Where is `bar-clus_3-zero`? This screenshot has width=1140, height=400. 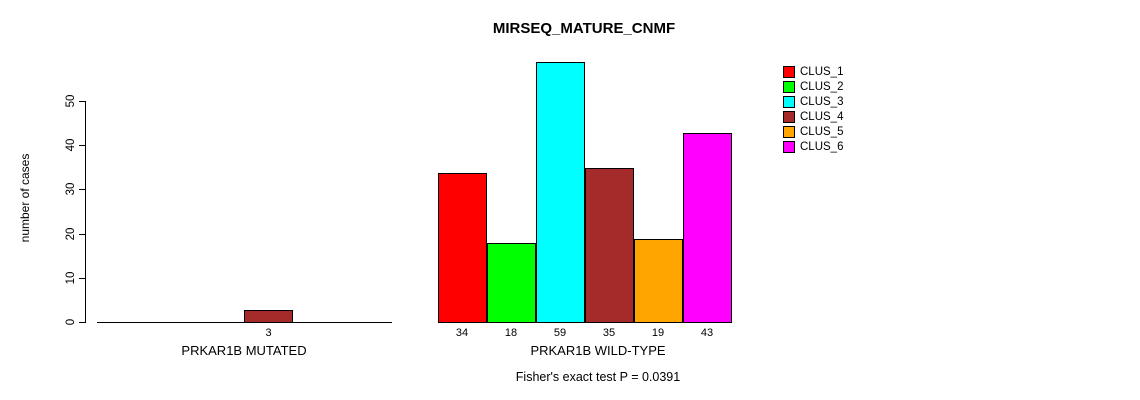 bar-clus_3-zero is located at coordinates (220, 322).